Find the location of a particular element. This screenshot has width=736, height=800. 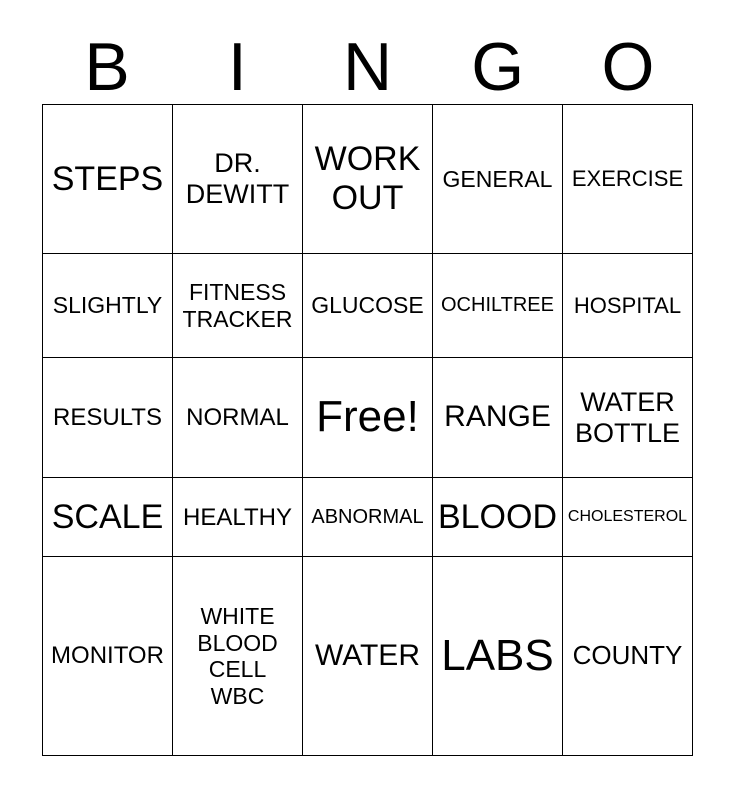

bingo-cell: HEALTHY is located at coordinates (237, 517).